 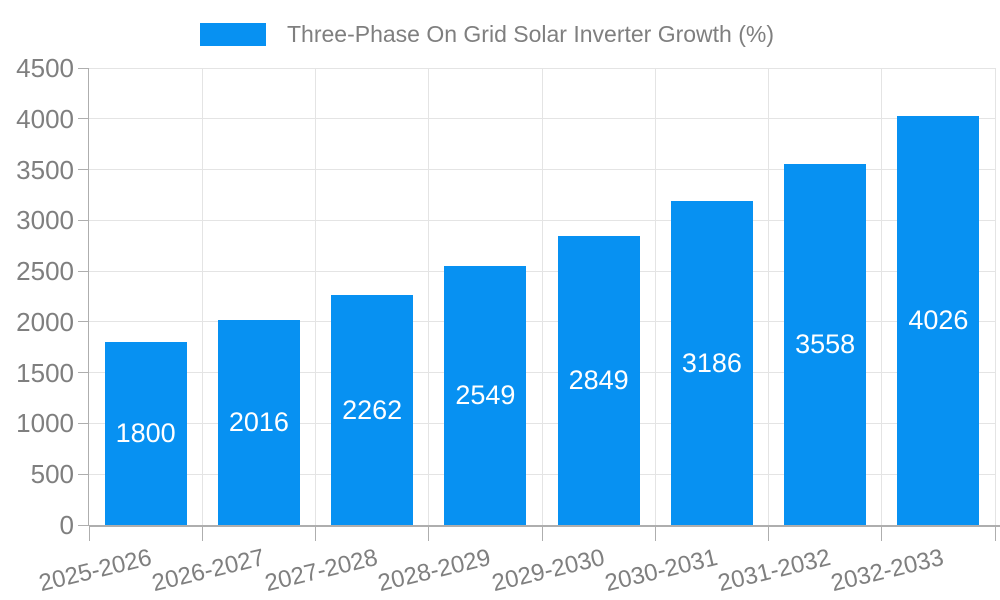 What do you see at coordinates (45, 271) in the screenshot?
I see `y-axis-label: 2500` at bounding box center [45, 271].